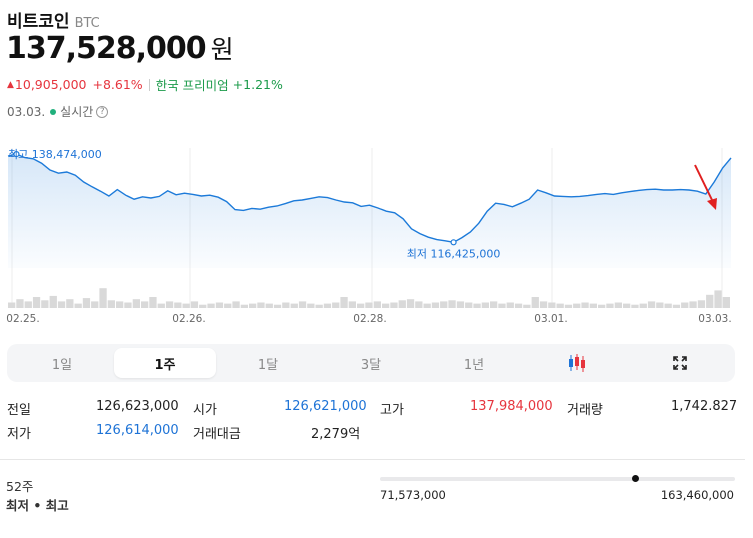  What do you see at coordinates (413, 495) in the screenshot?
I see `week52-low: 71,573,000` at bounding box center [413, 495].